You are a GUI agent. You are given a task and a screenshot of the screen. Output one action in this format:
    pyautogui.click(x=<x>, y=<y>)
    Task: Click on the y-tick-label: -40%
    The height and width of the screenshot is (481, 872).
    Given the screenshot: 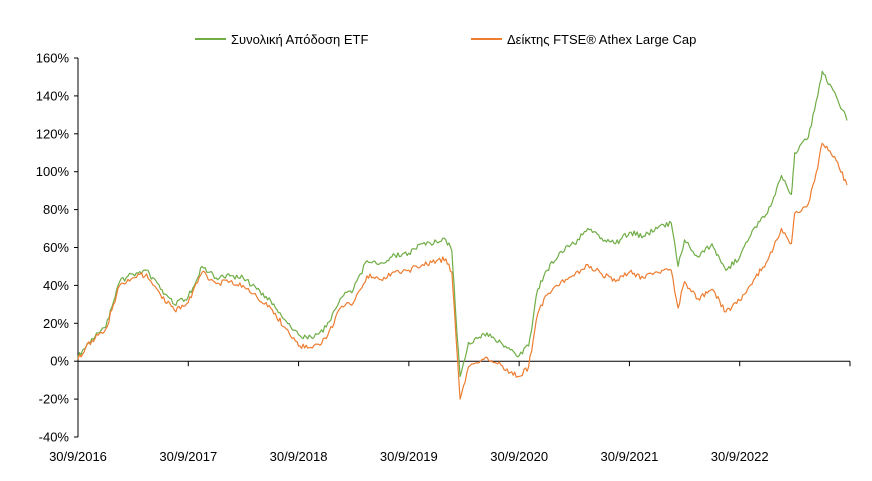 What is the action you would take?
    pyautogui.click(x=54, y=437)
    